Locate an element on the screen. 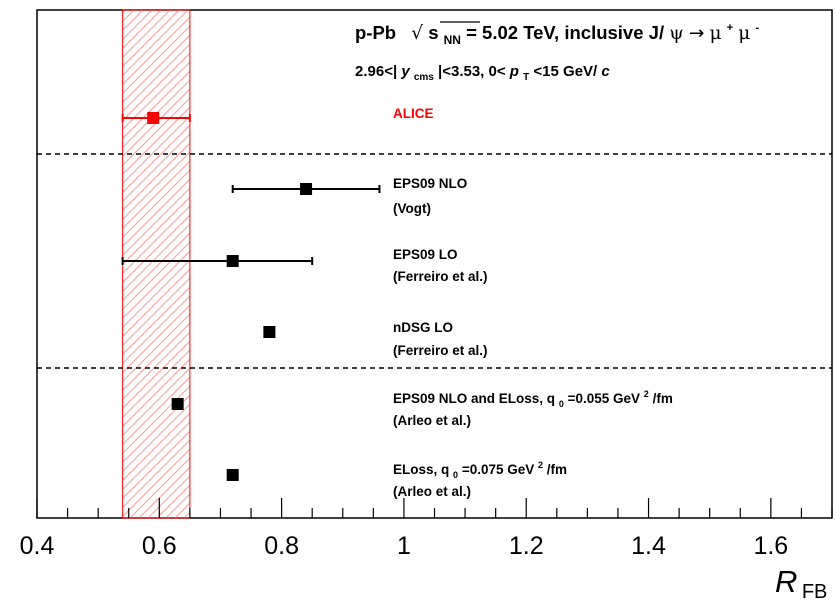 This screenshot has width=835, height=605. label-ferreiro-1: (Ferreiro et al.) is located at coordinates (440, 276).